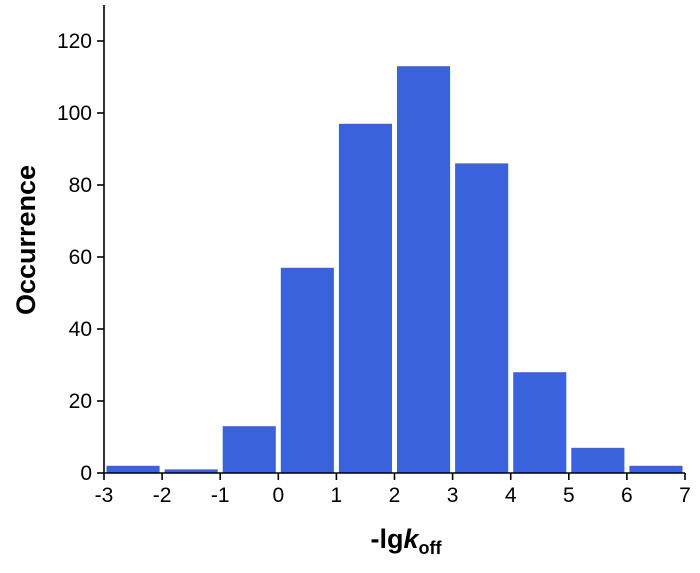  I want to click on y-ticks-group: 0 20 40 60 80 100 120, so click(80, 257).